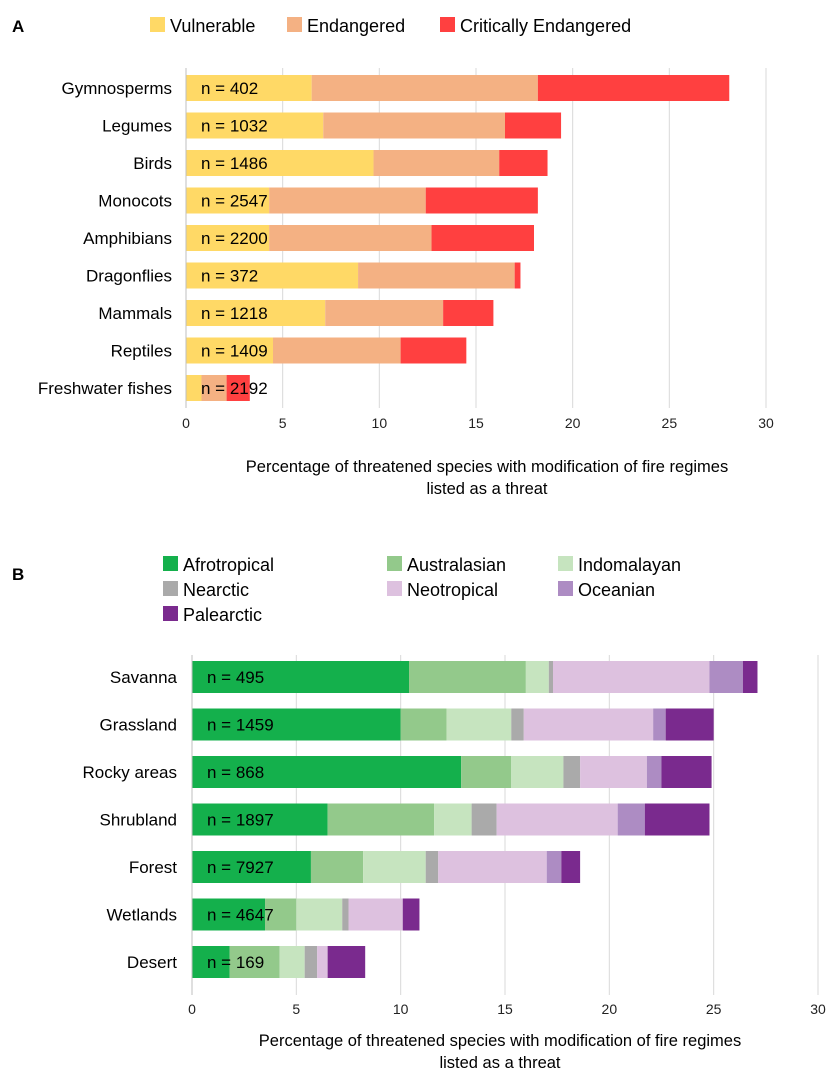 This screenshot has width=831, height=1076. What do you see at coordinates (228, 565) in the screenshot?
I see `legend-entry-0: Afrotropical` at bounding box center [228, 565].